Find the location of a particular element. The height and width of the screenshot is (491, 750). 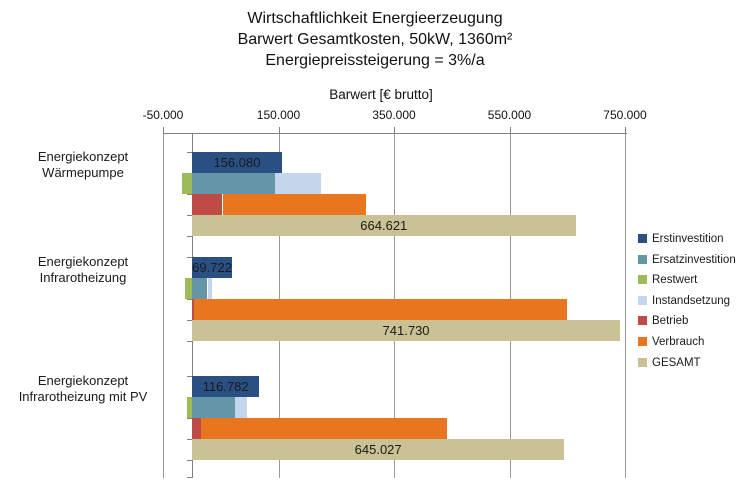

legend-label-instandsetzung: Instandsetzung is located at coordinates (691, 300).